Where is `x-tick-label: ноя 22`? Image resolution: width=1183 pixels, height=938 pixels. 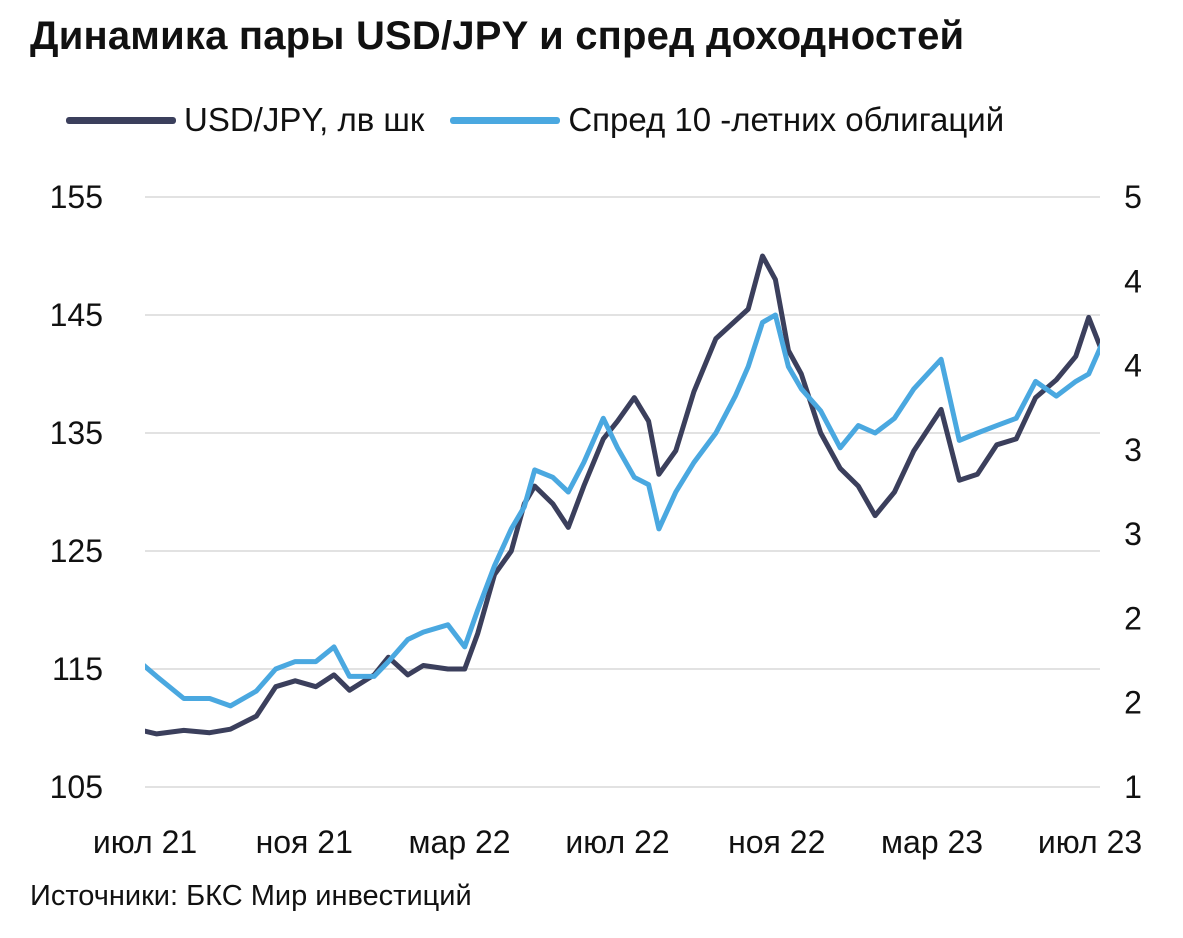 x-tick-label: ноя 22 is located at coordinates (776, 842).